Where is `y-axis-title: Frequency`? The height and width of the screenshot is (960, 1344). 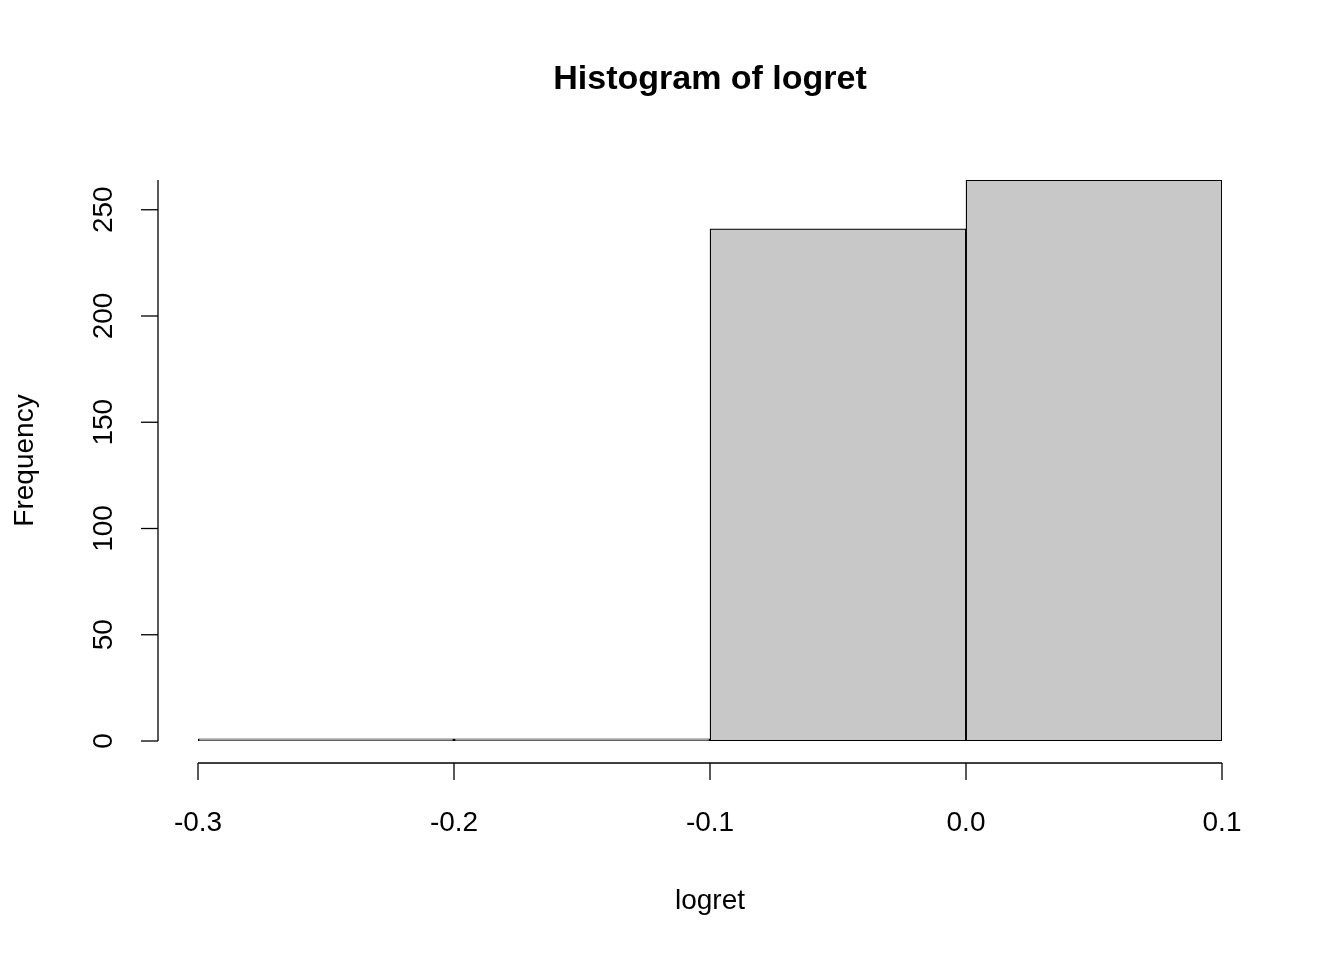 y-axis-title: Frequency is located at coordinates (23, 460).